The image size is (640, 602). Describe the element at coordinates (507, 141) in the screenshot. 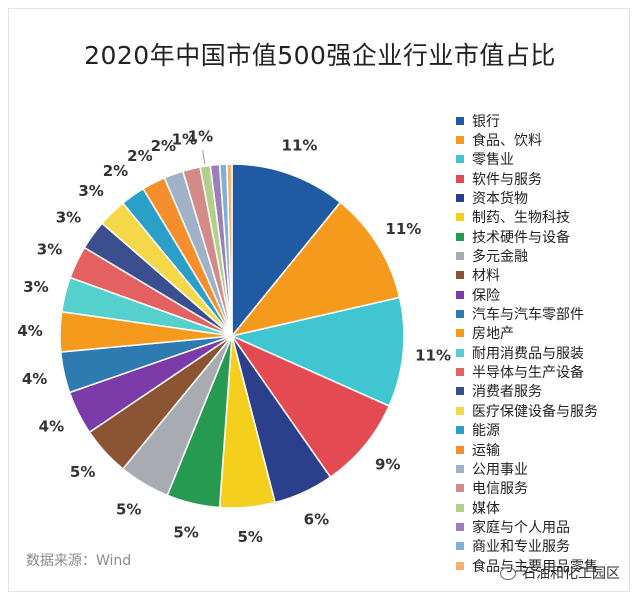

I see `legend-label: 食品、饮料` at that location.